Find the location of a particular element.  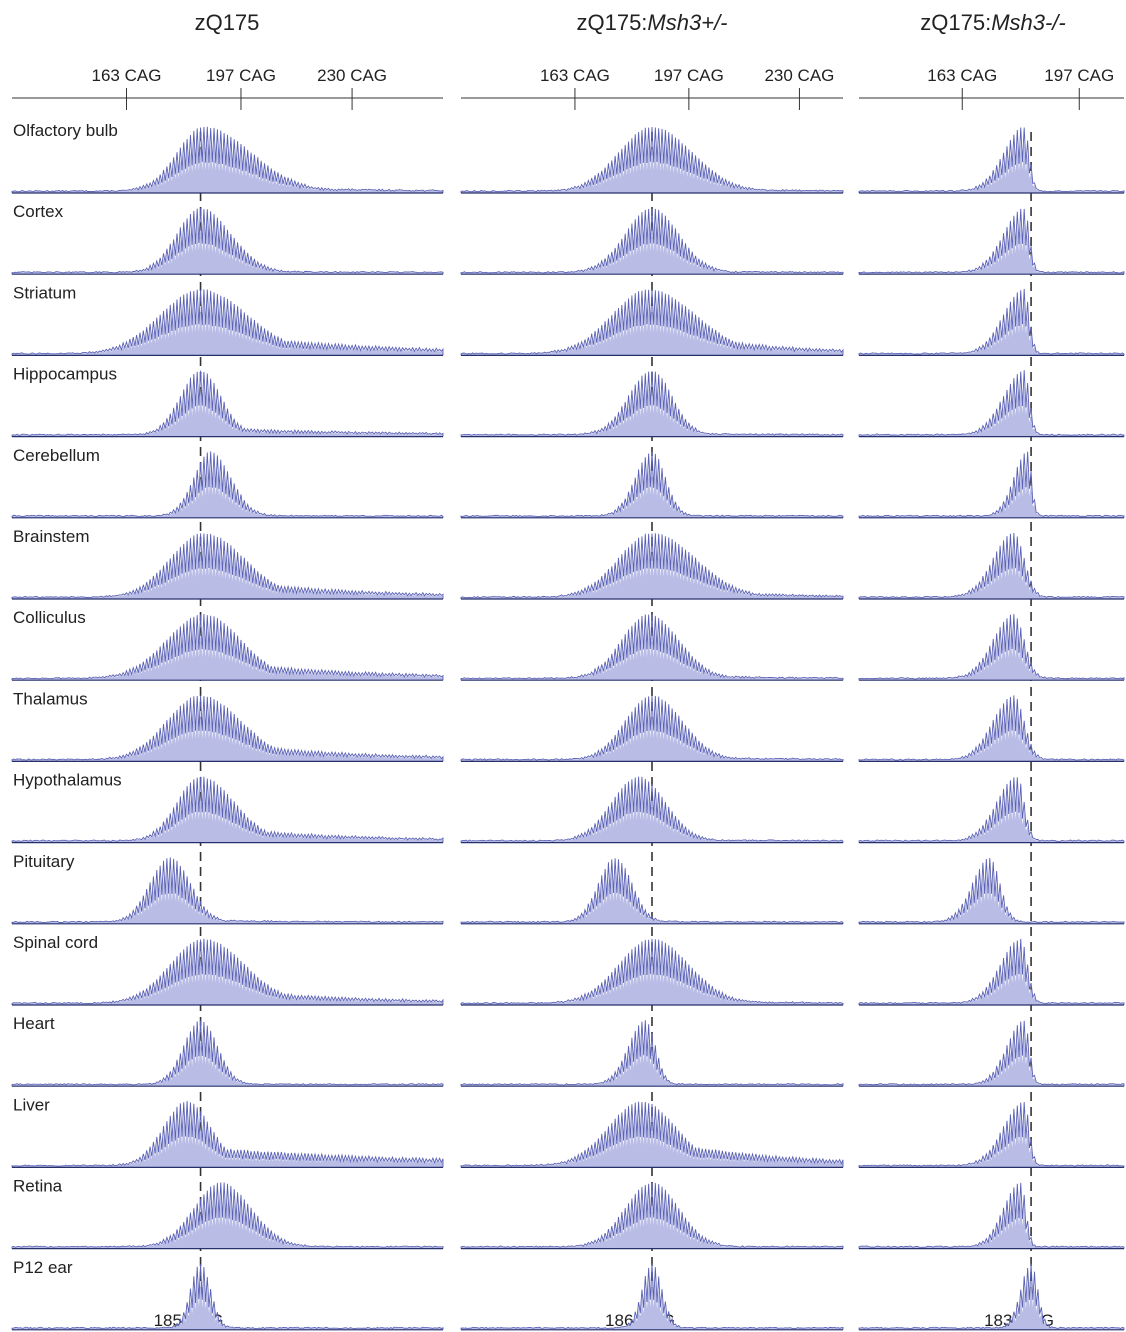

panel-title: zQ175:Msh3-/- is located at coordinates (993, 22).